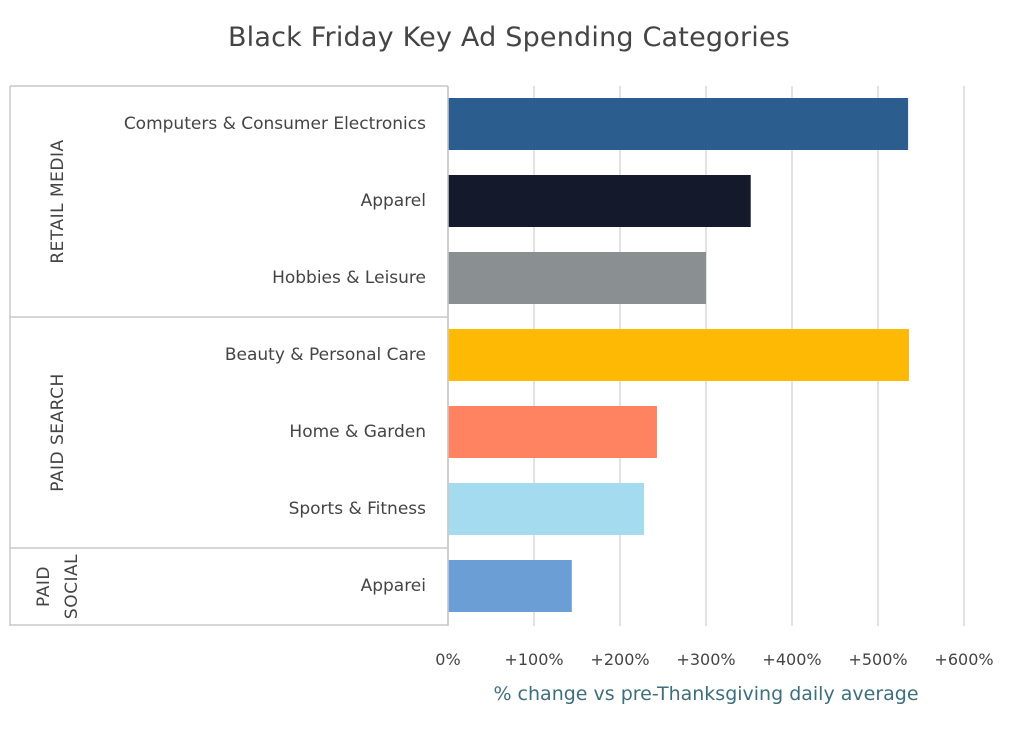  I want to click on x-tick-label: +400%, so click(791, 659).